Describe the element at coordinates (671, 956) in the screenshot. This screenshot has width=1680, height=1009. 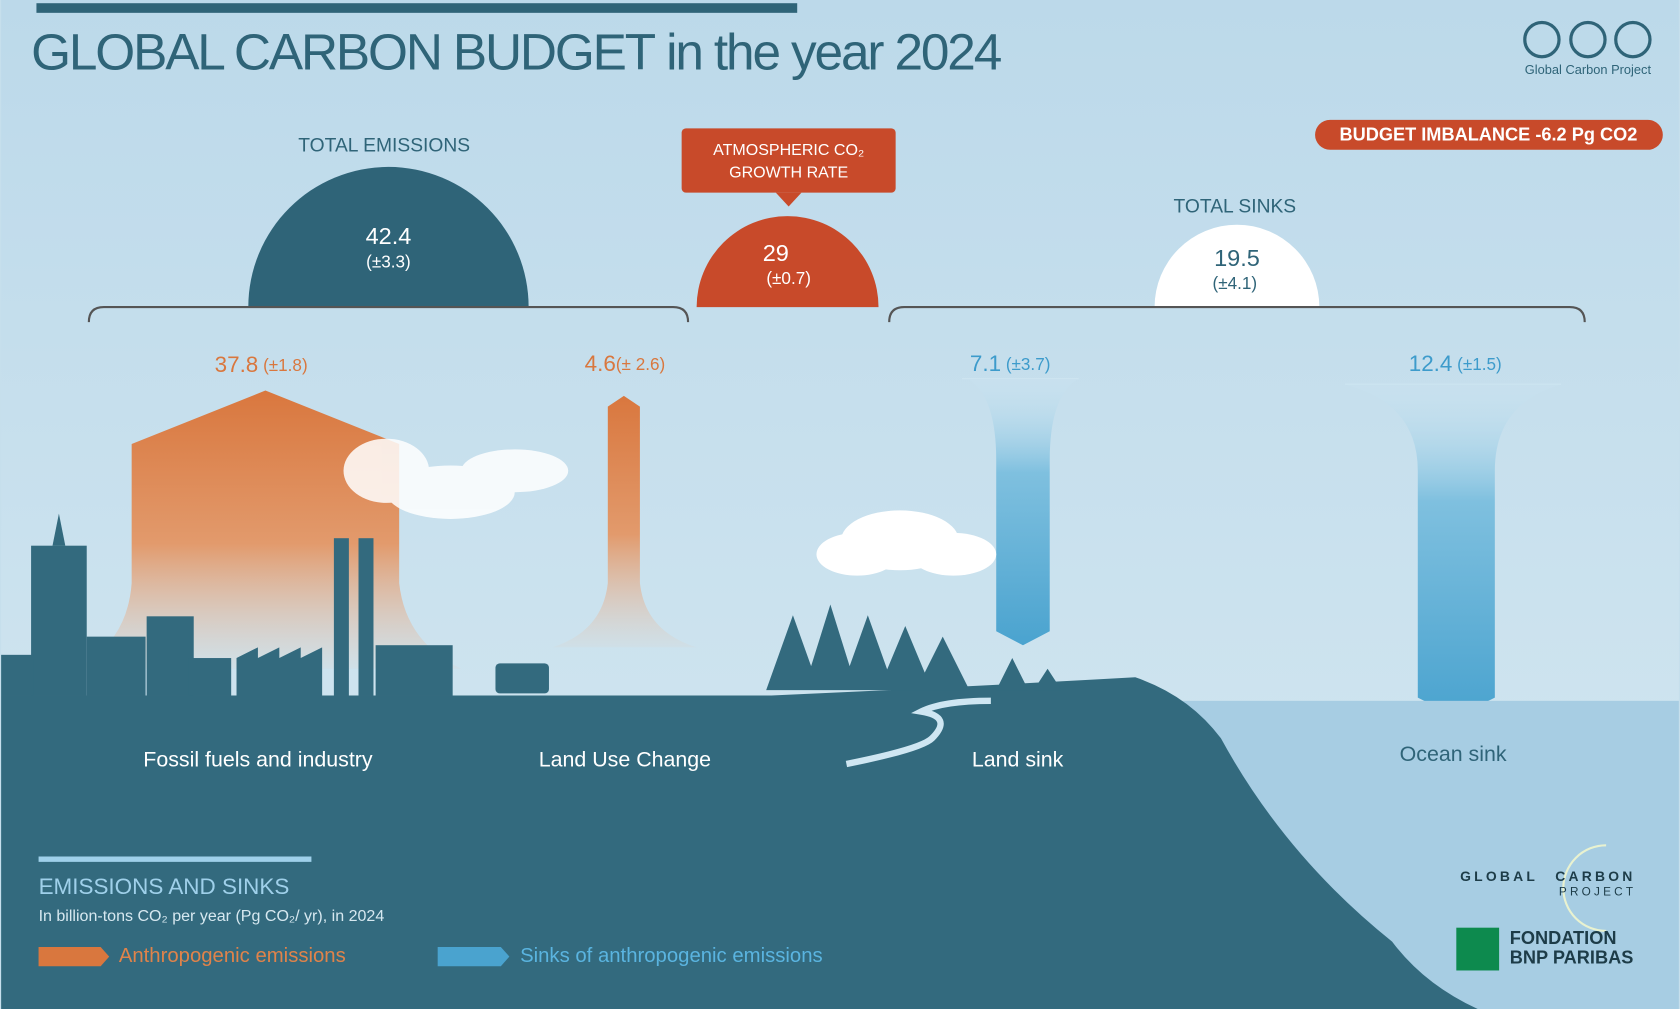
I see `legend-item: Sinks of anthropogenic emissions` at that location.